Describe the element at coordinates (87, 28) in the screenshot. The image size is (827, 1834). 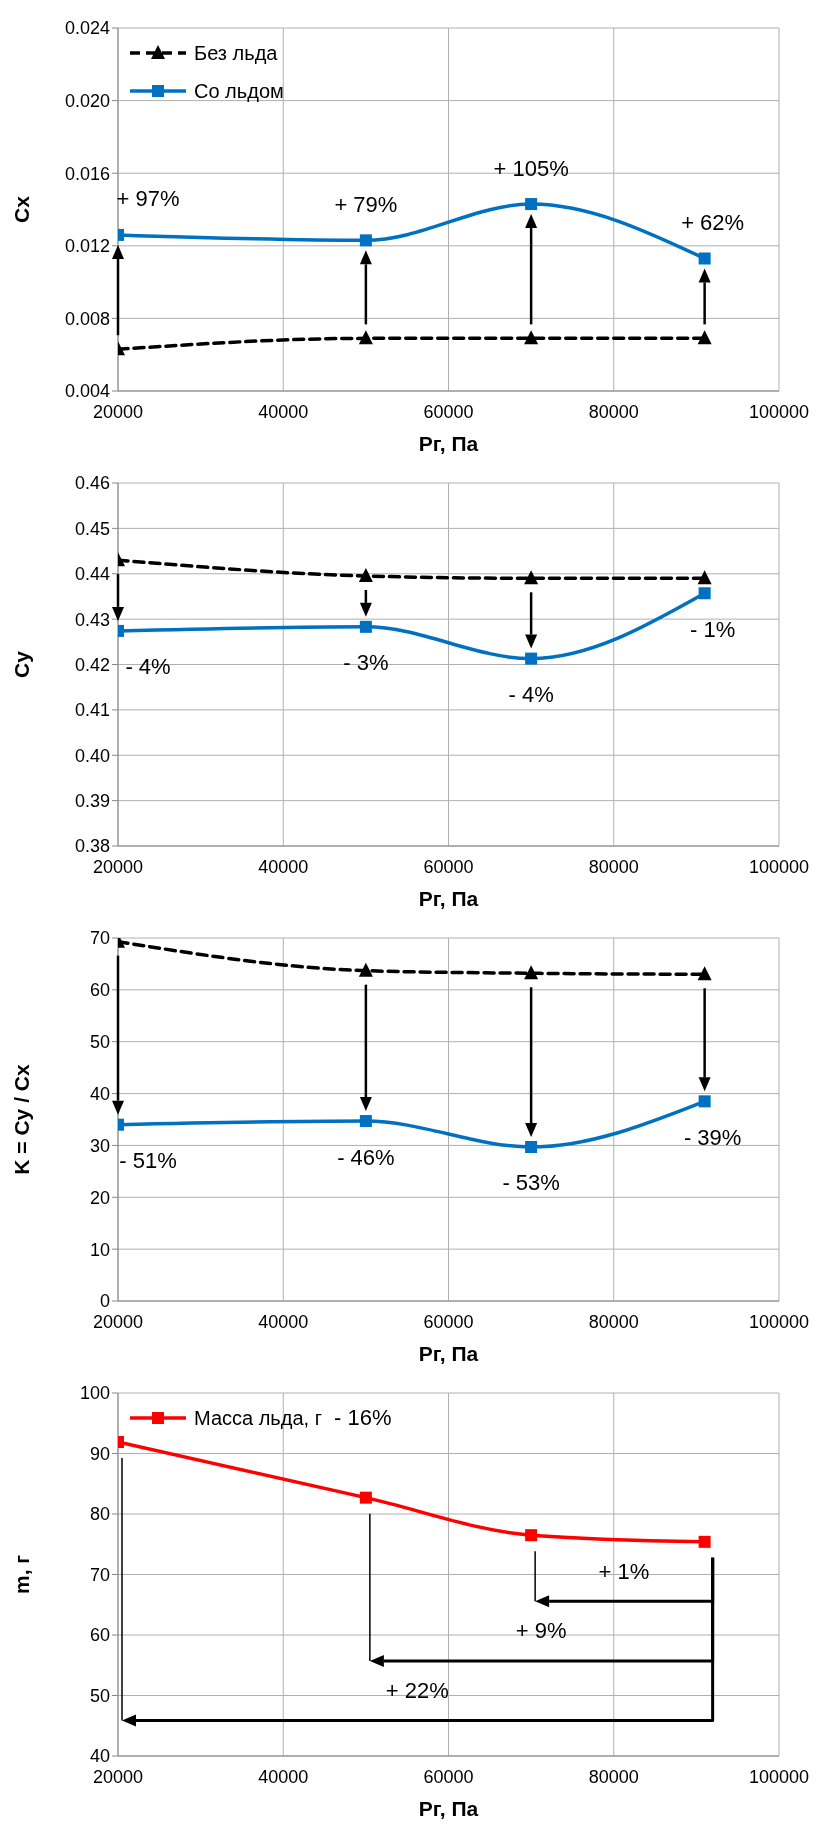
I see `y-tick-label: 0.024` at that location.